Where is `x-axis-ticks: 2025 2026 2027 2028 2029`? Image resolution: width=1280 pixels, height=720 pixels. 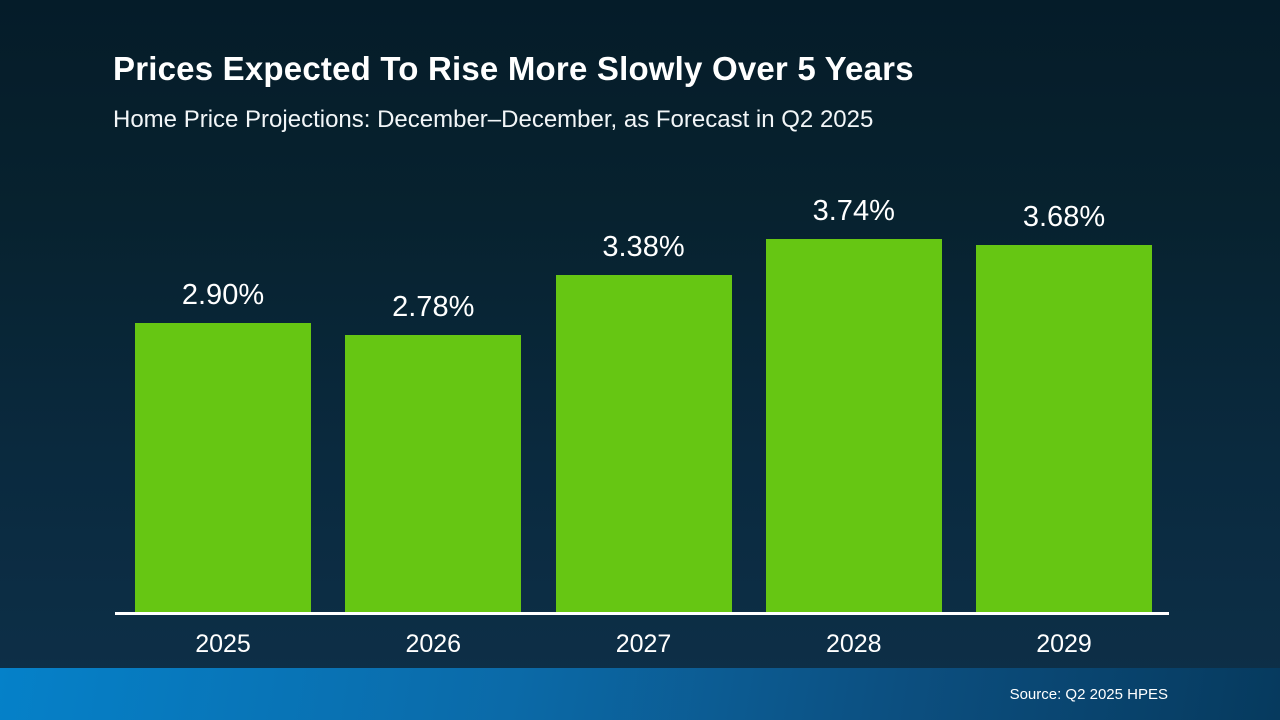 x-axis-ticks: 2025 2026 2027 2028 2029 is located at coordinates (643, 644).